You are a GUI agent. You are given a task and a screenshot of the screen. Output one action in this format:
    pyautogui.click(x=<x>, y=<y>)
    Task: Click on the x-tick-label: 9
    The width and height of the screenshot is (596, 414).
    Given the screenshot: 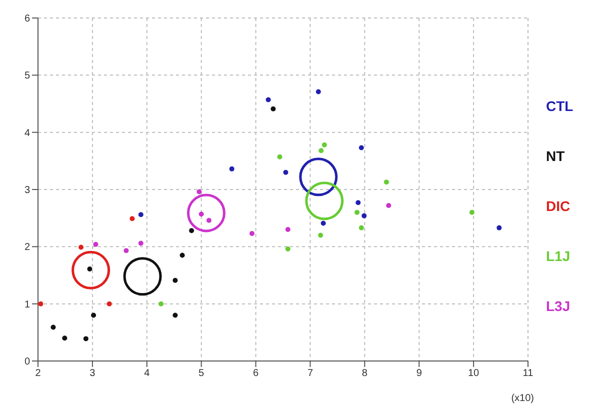 What is the action you would take?
    pyautogui.click(x=419, y=374)
    